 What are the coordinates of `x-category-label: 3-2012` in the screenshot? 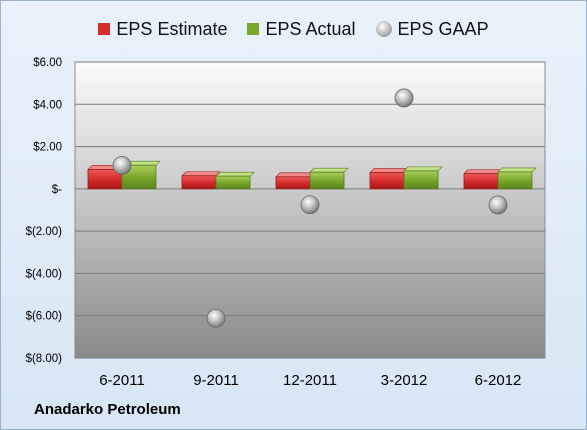 It's located at (404, 380).